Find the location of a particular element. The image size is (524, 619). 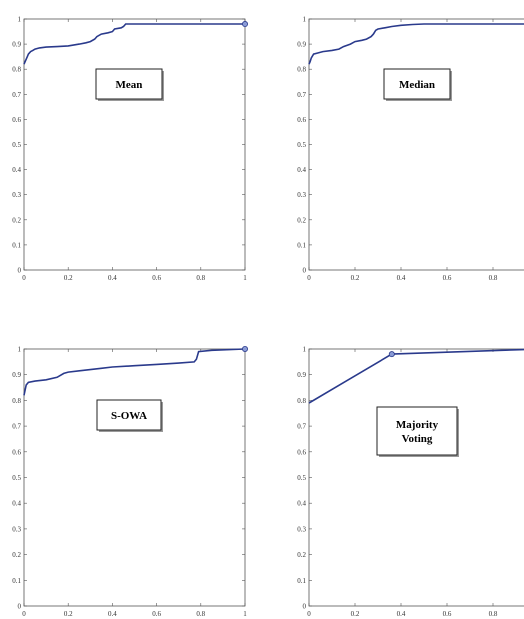

panel-label: S-OWA is located at coordinates (129, 416).